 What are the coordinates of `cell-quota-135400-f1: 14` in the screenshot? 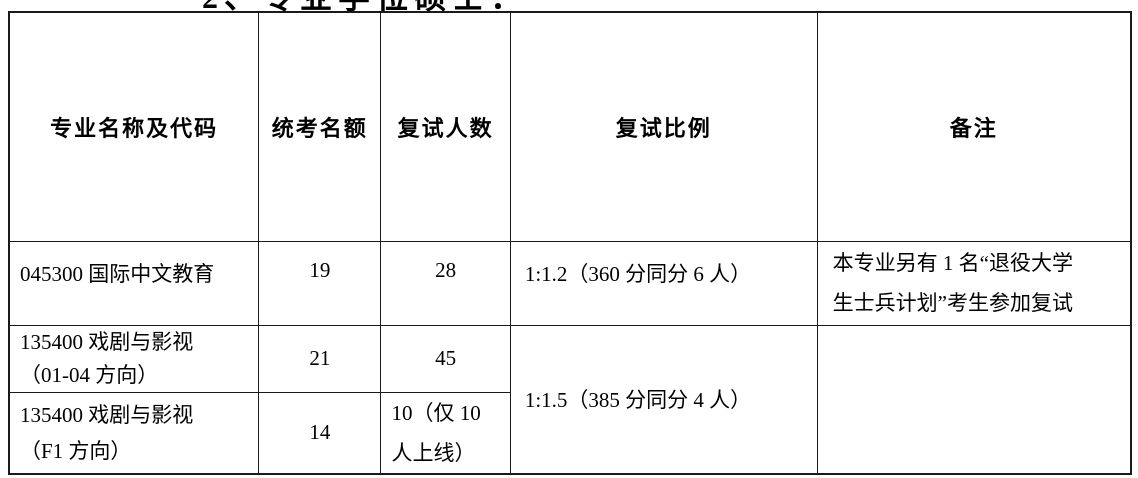 It's located at (320, 432).